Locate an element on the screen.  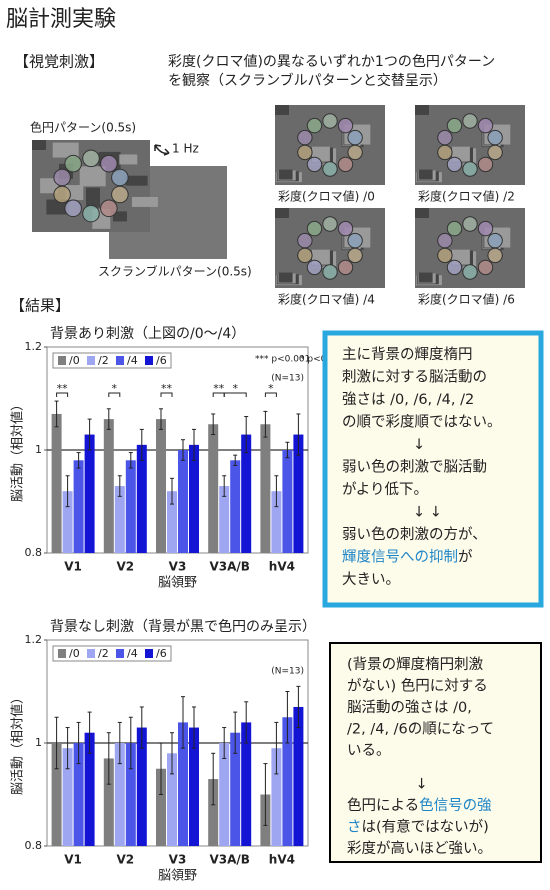
box-line: /2, /4, /6の順になって is located at coordinates (420, 729).